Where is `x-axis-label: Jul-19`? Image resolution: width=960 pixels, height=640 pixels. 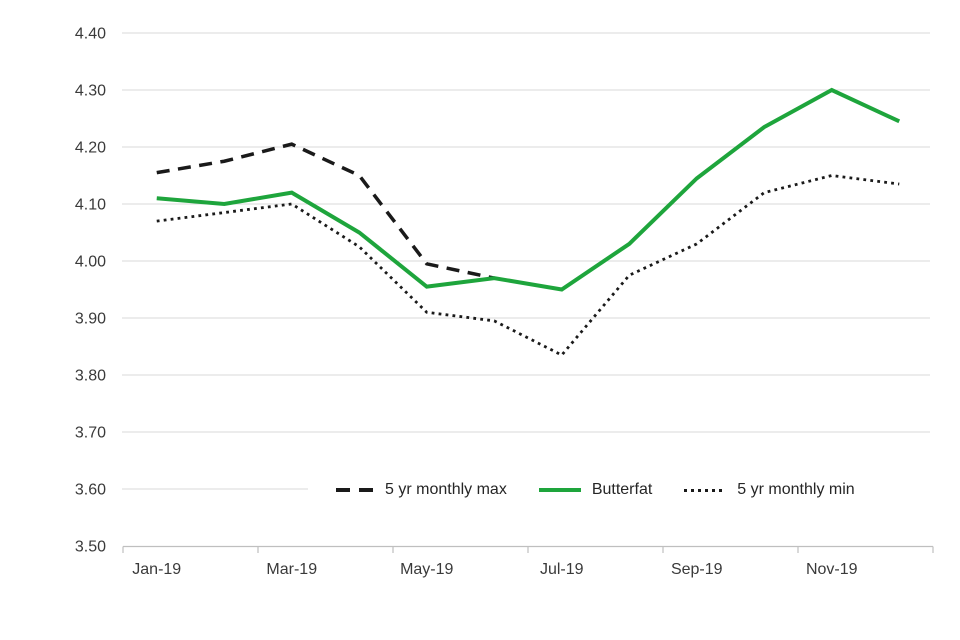
x-axis-label: Jul-19 is located at coordinates (562, 569).